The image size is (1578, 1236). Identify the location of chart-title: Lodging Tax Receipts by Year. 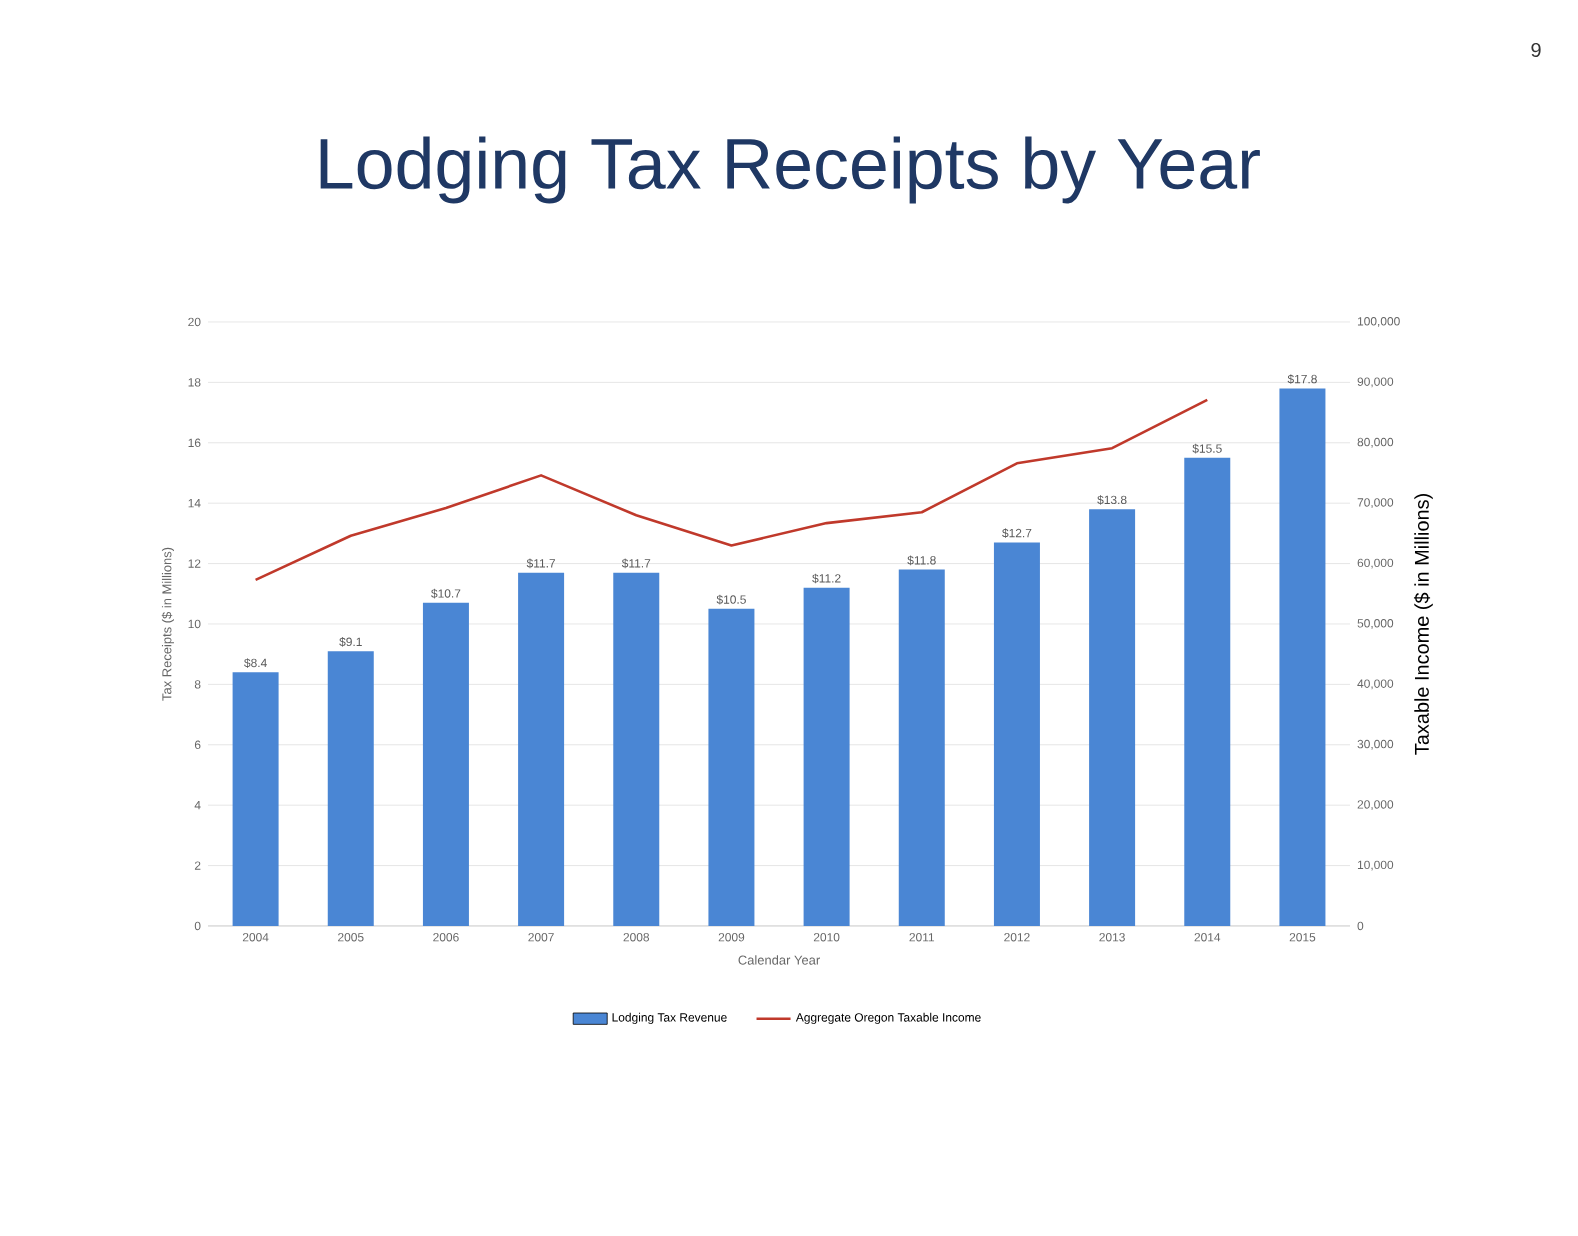
(790, 170).